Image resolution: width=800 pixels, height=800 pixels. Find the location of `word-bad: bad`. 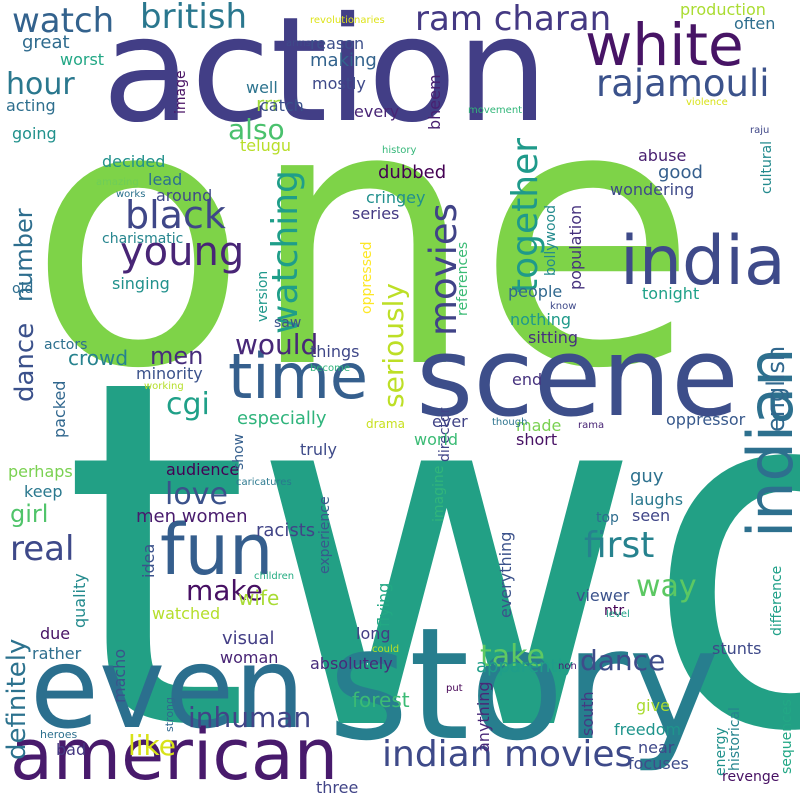

word-bad: bad is located at coordinates (71, 749).